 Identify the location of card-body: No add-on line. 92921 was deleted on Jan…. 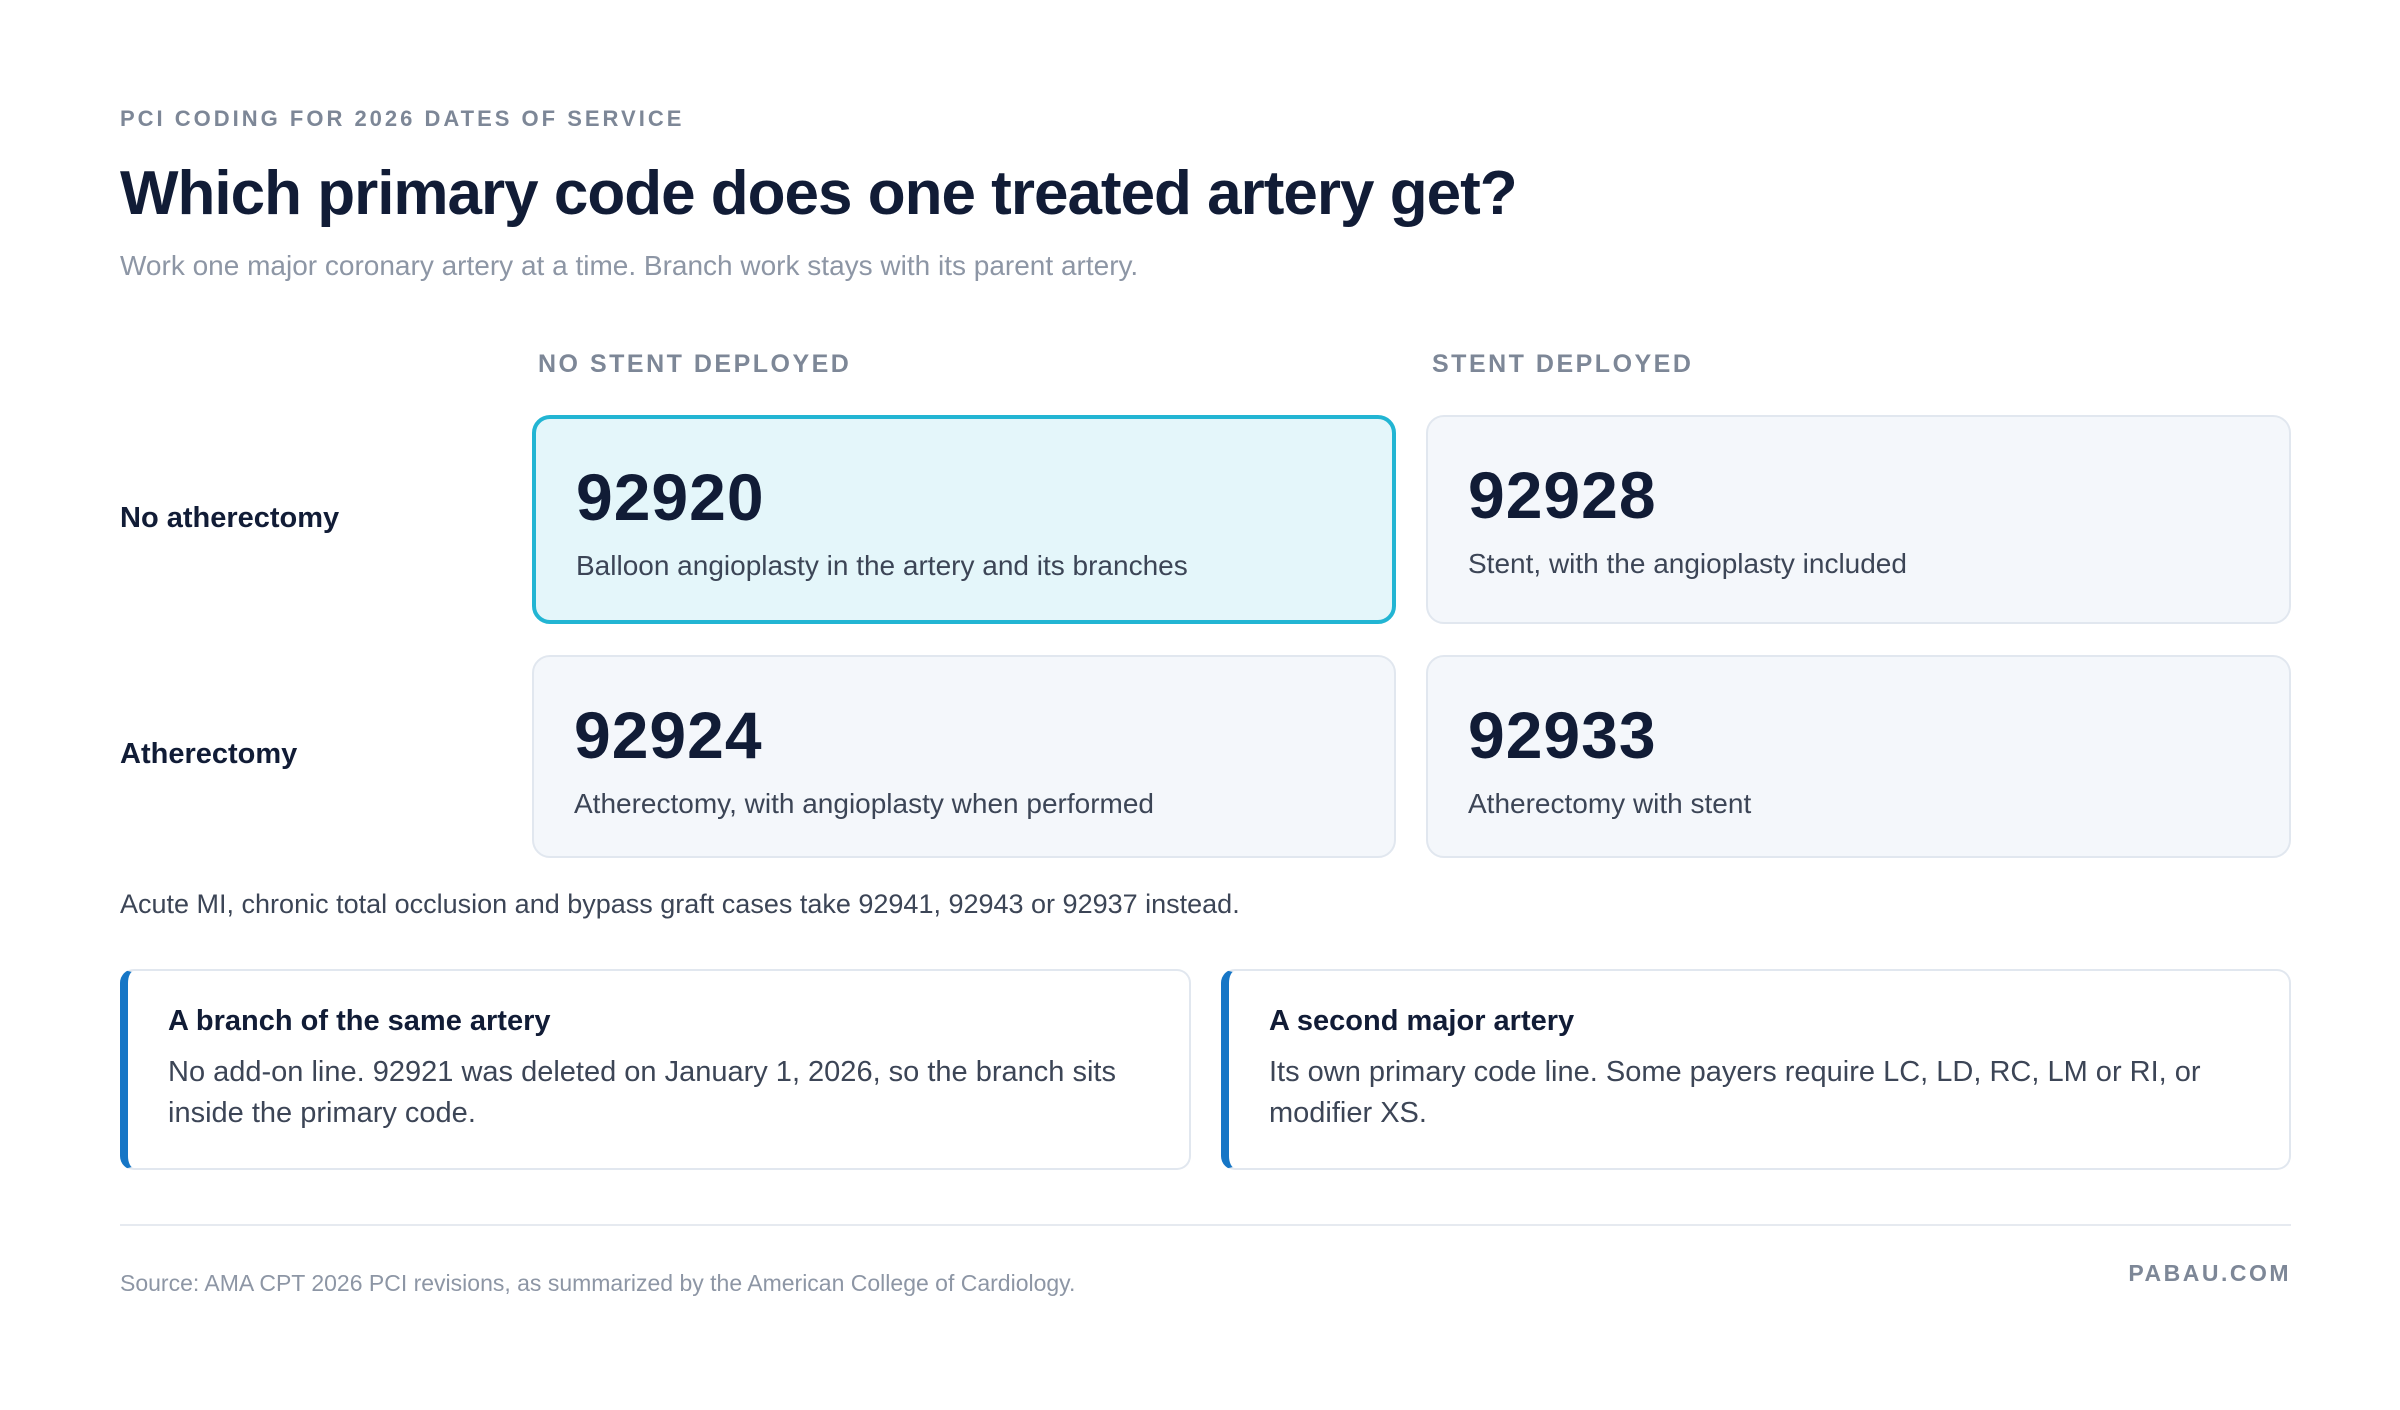
(642, 1092).